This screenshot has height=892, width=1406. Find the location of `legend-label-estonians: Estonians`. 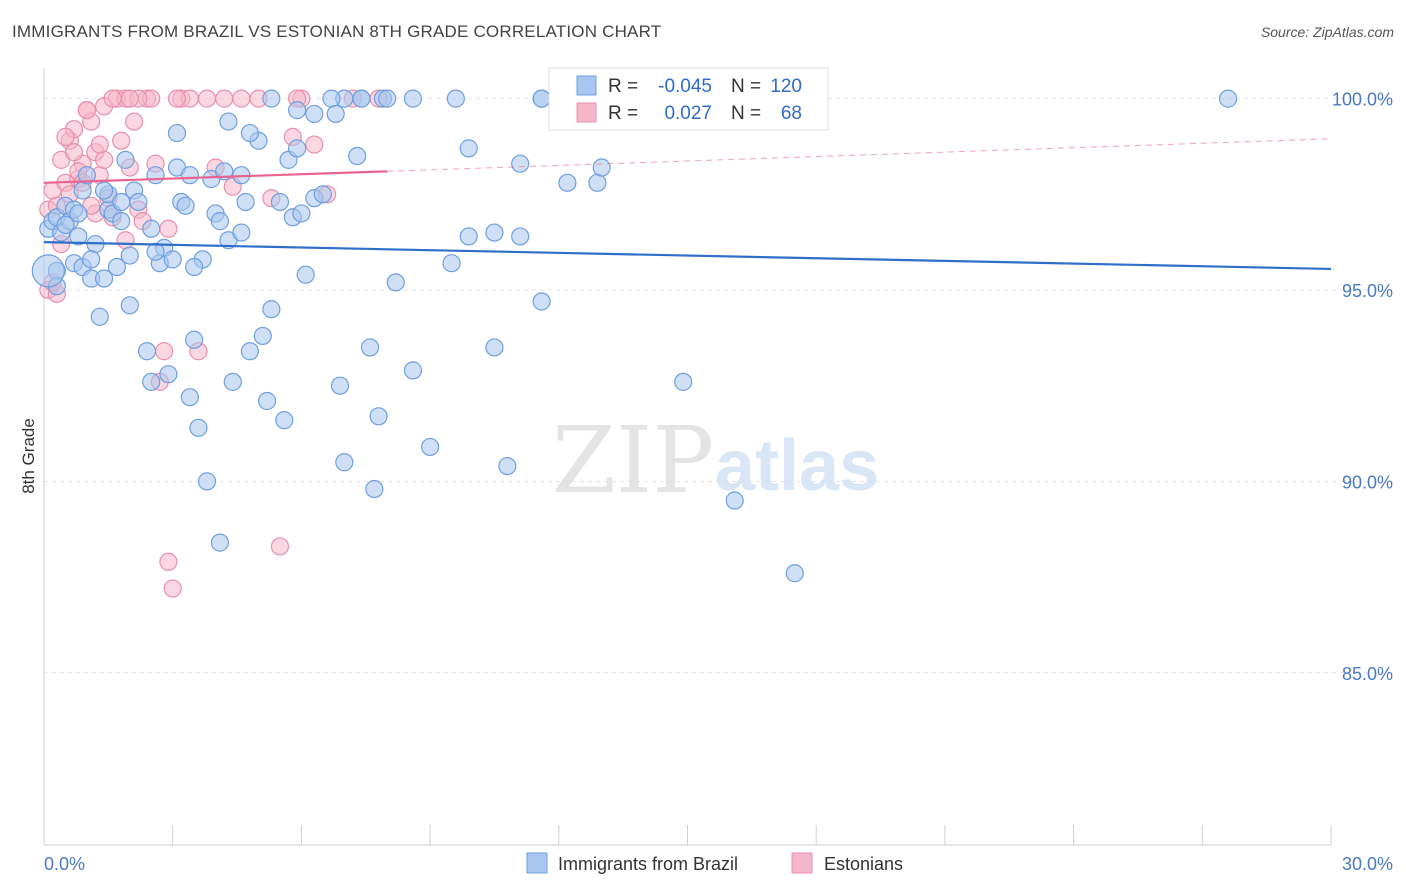

legend-label-estonians: Estonians is located at coordinates (863, 864).